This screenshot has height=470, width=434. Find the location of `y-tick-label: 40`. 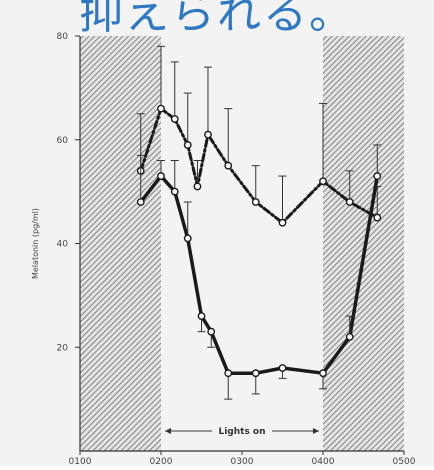

y-tick-label: 40 is located at coordinates (63, 245).